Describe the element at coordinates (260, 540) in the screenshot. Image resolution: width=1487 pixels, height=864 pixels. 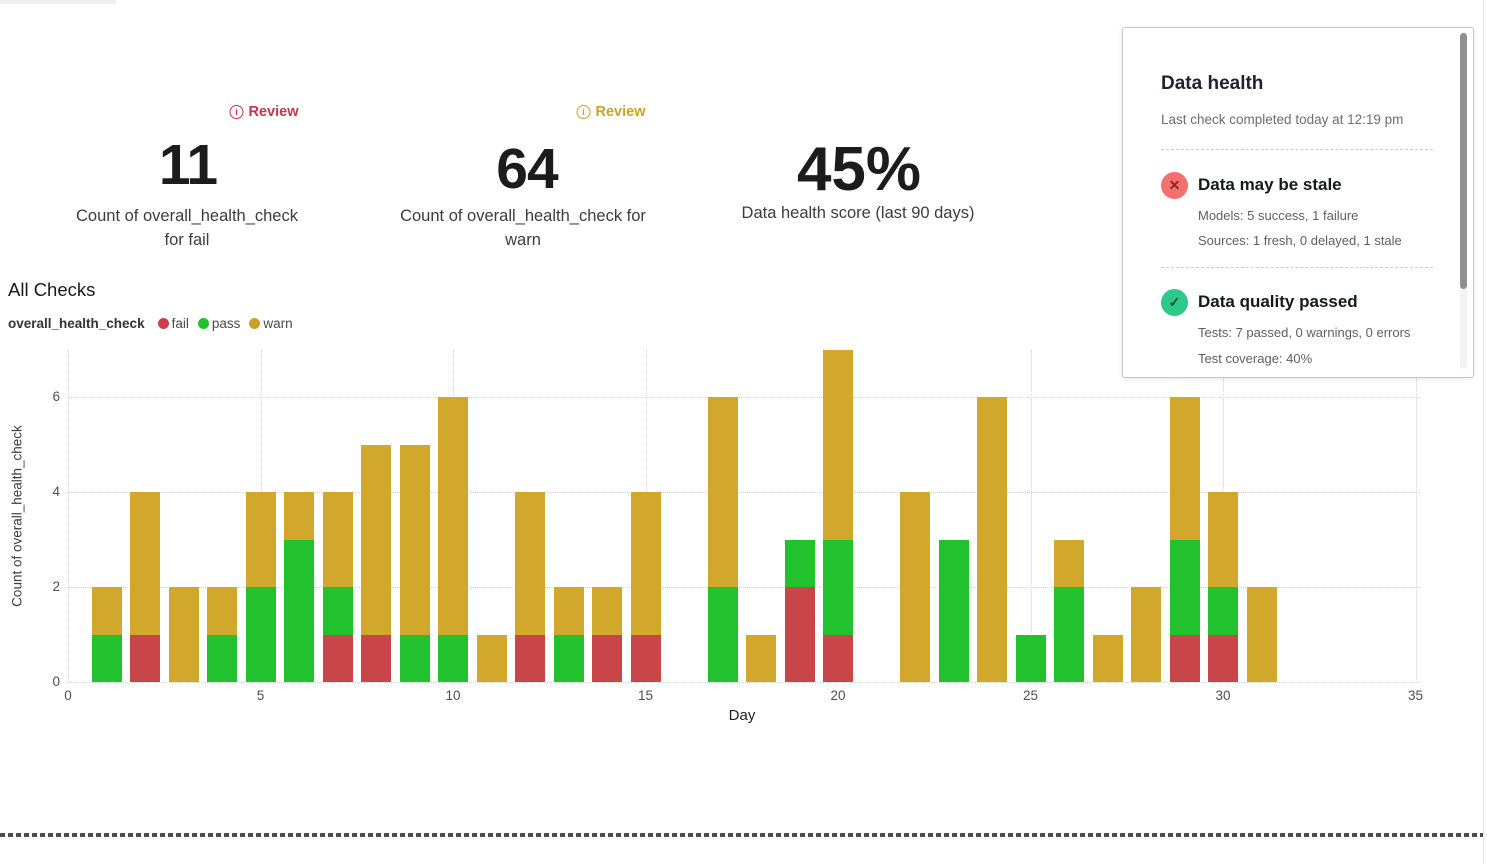
I see `bar-day5-warn` at that location.